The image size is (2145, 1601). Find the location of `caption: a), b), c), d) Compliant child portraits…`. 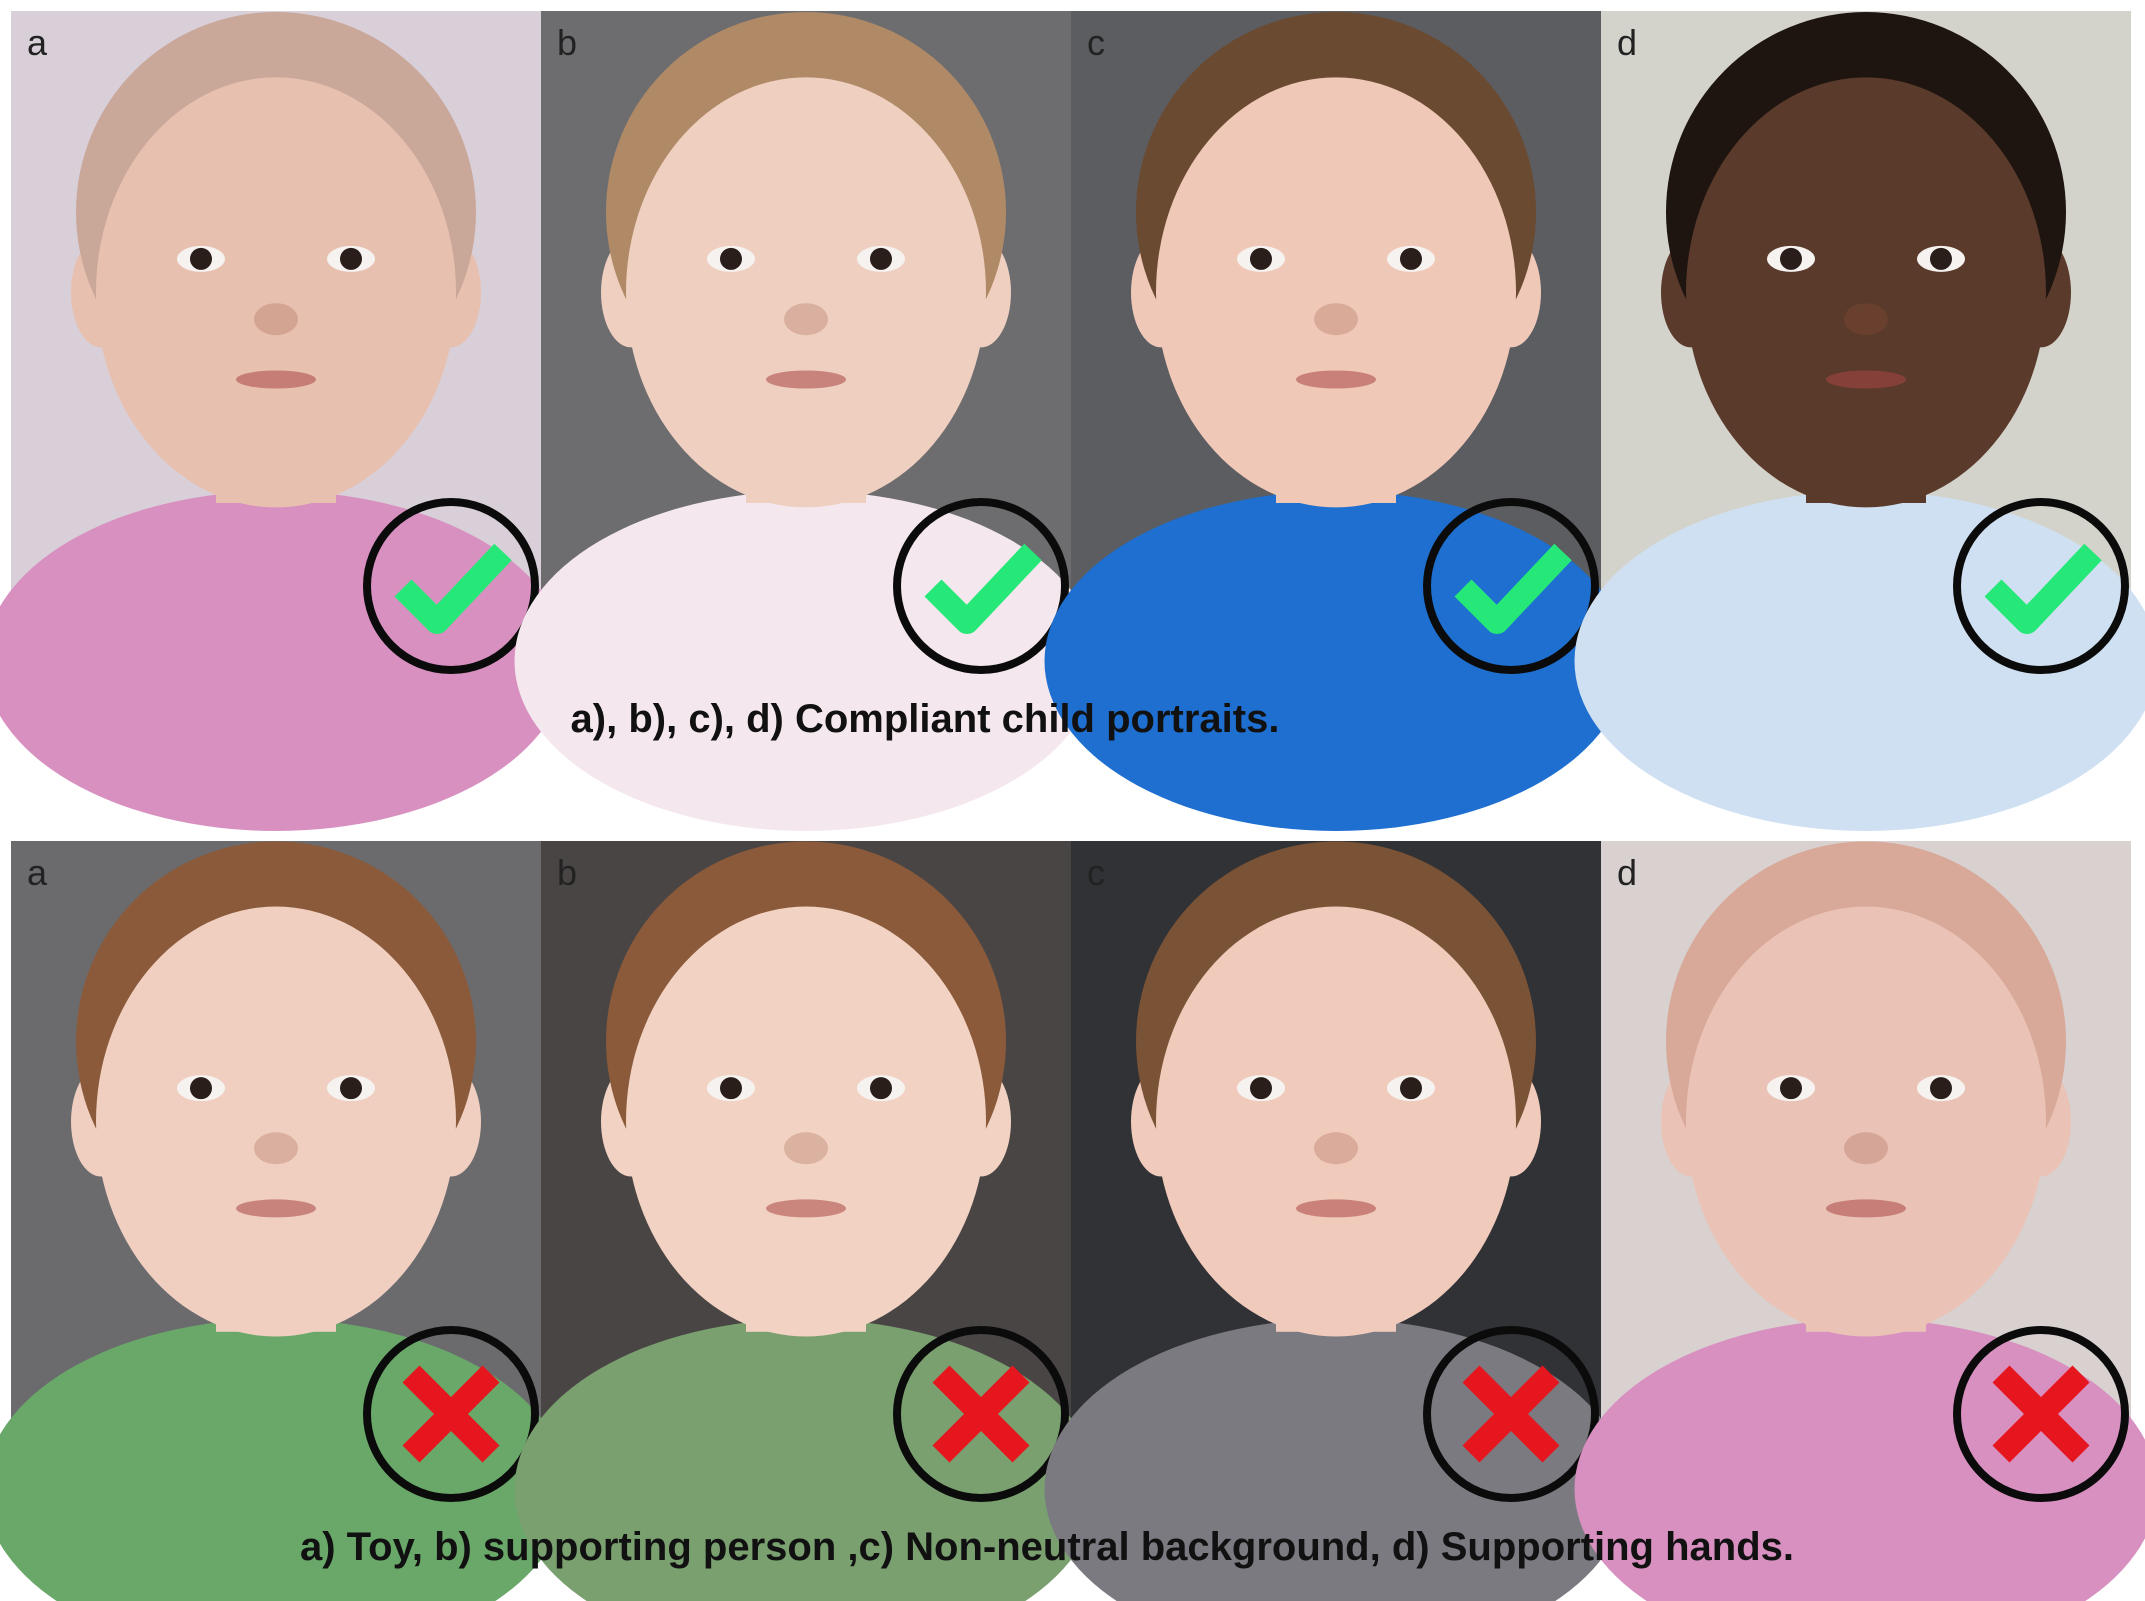

caption: a), b), c), d) Compliant child portraits… is located at coordinates (925, 719).